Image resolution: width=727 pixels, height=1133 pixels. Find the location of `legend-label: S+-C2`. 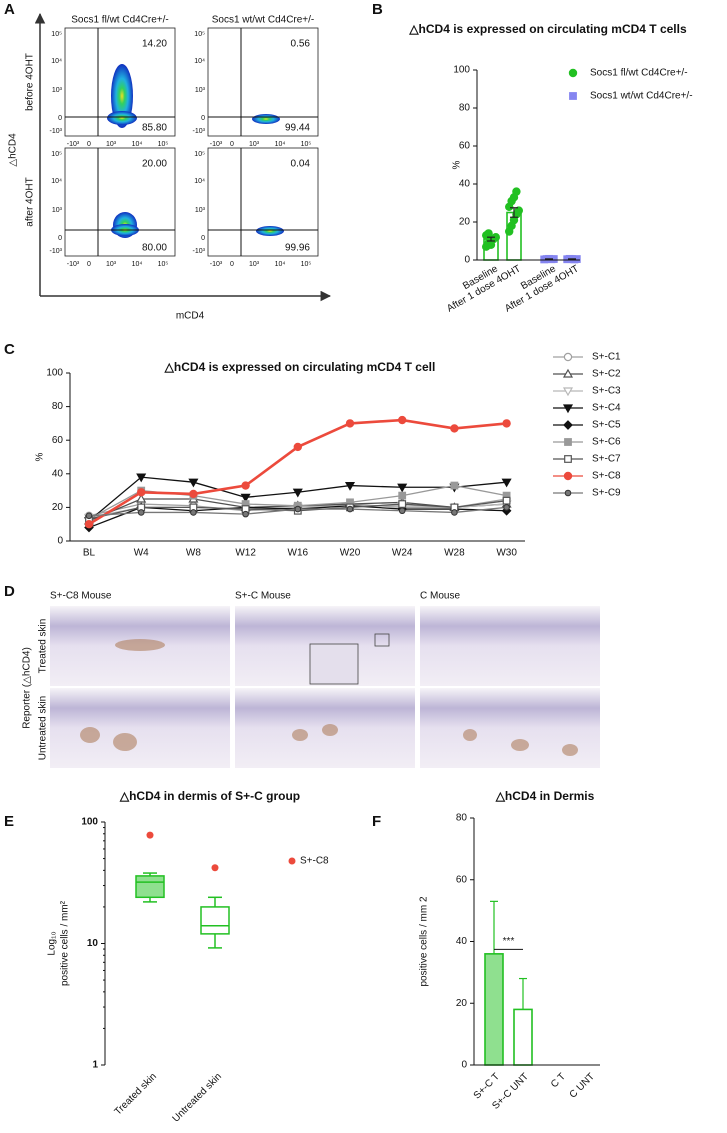

legend-label: S+-C2 is located at coordinates (606, 374).